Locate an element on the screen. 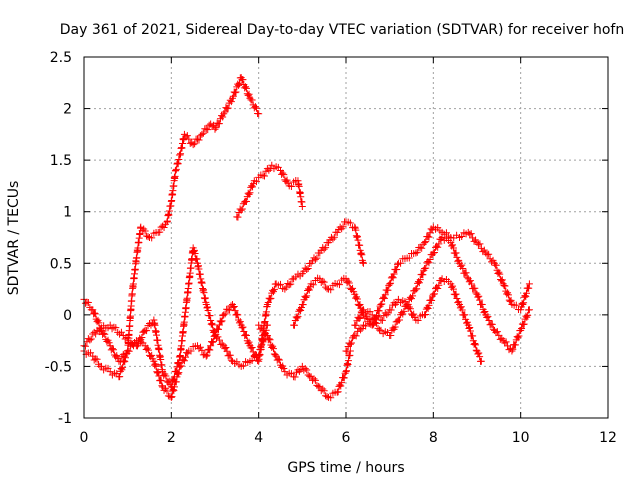  data-point-track-f is located at coordinates (381, 305).